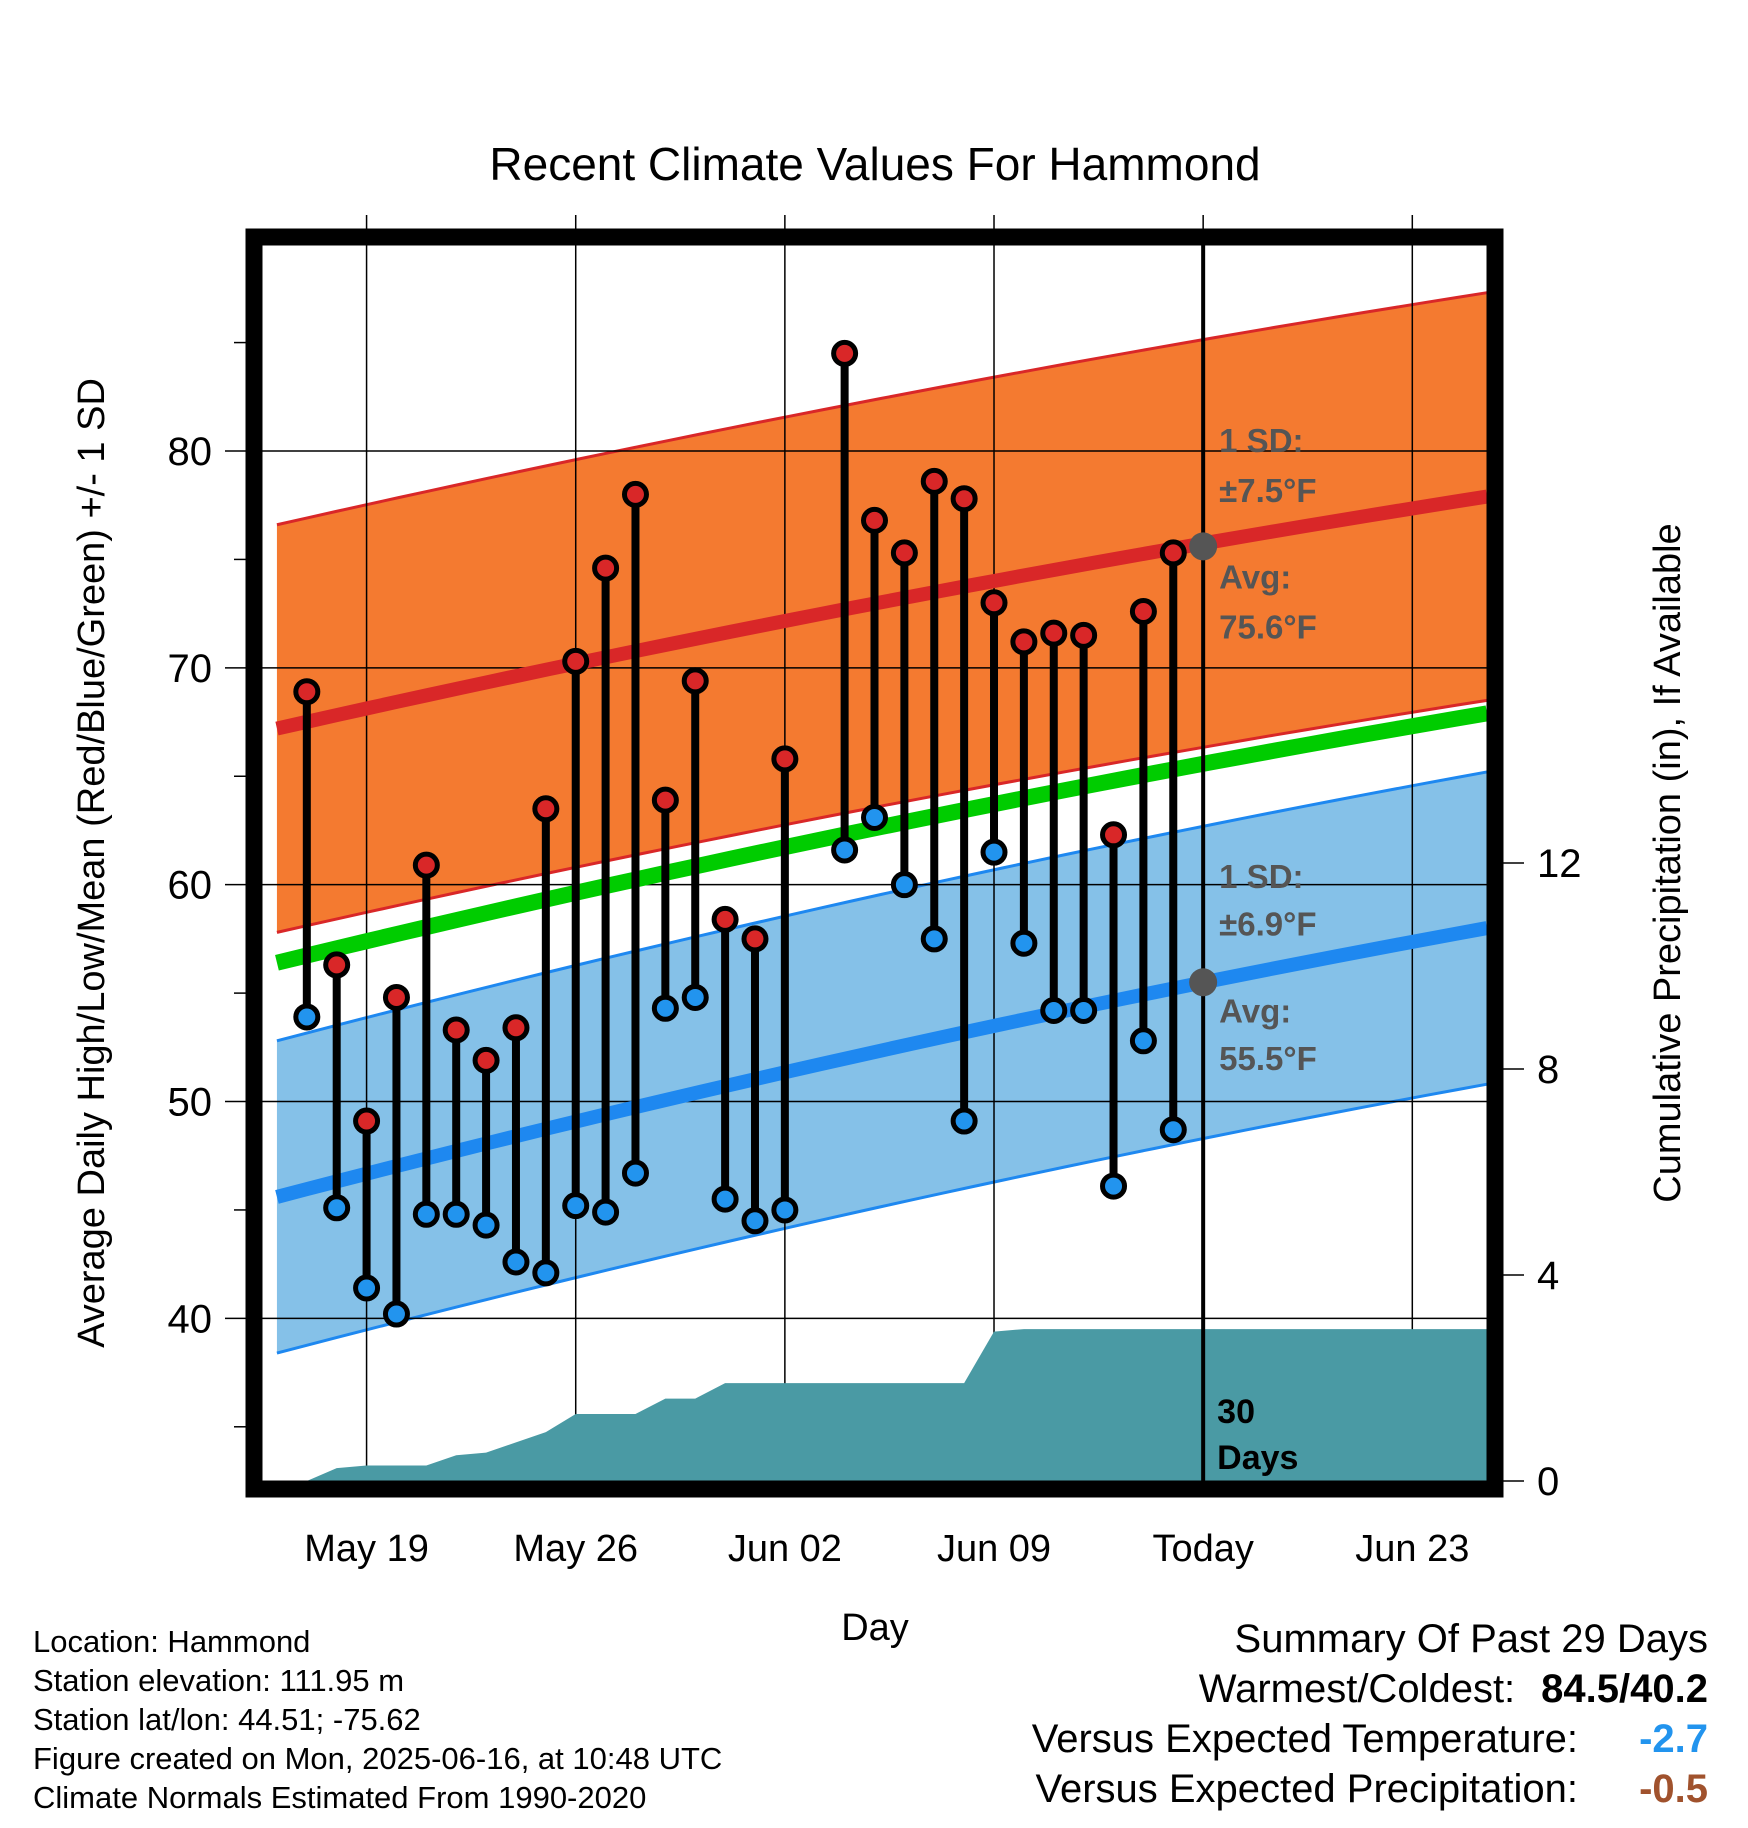 The width and height of the screenshot is (1748, 1828). I want to click on high-avg-value: 75.6°F, so click(1268, 626).